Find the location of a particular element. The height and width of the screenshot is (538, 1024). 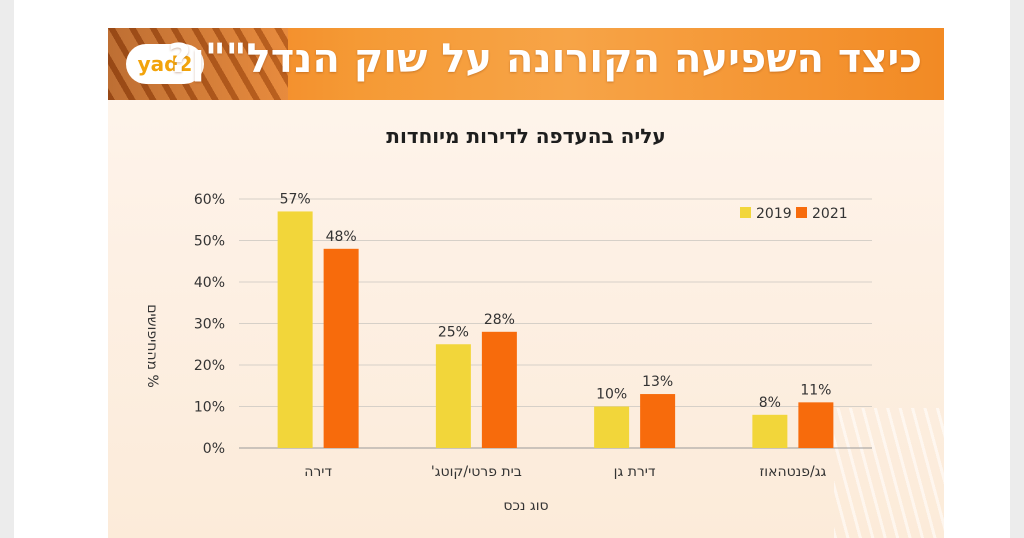

legend-label-2019: 2019 is located at coordinates (774, 214).